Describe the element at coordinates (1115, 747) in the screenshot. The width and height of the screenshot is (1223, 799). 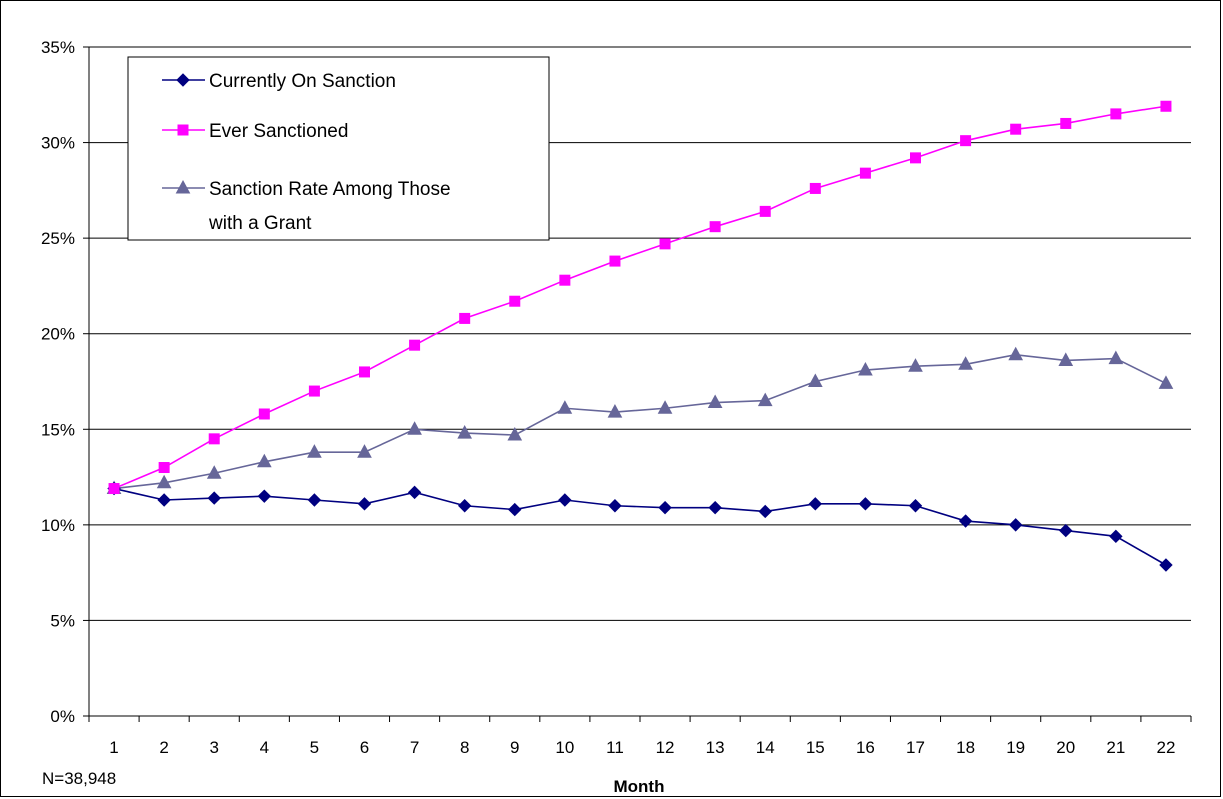
I see `x-tick-label: 21` at that location.